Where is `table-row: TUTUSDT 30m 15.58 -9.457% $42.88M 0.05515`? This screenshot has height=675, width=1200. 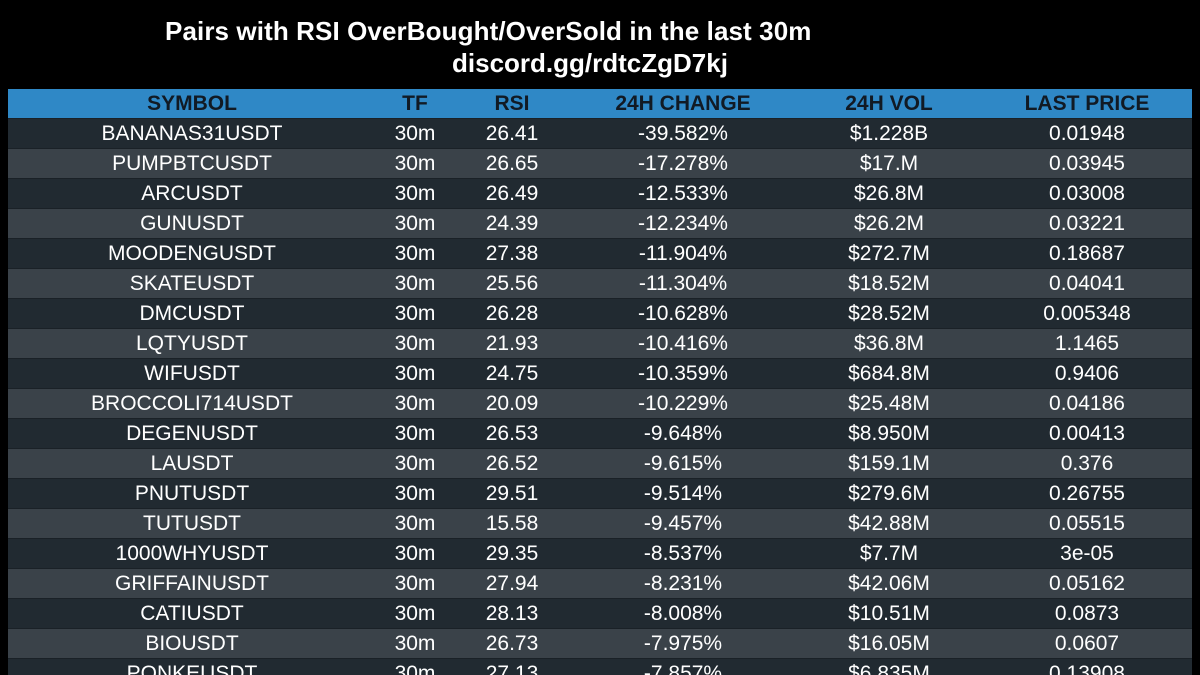 table-row: TUTUSDT 30m 15.58 -9.457% $42.88M 0.05515 is located at coordinates (600, 523).